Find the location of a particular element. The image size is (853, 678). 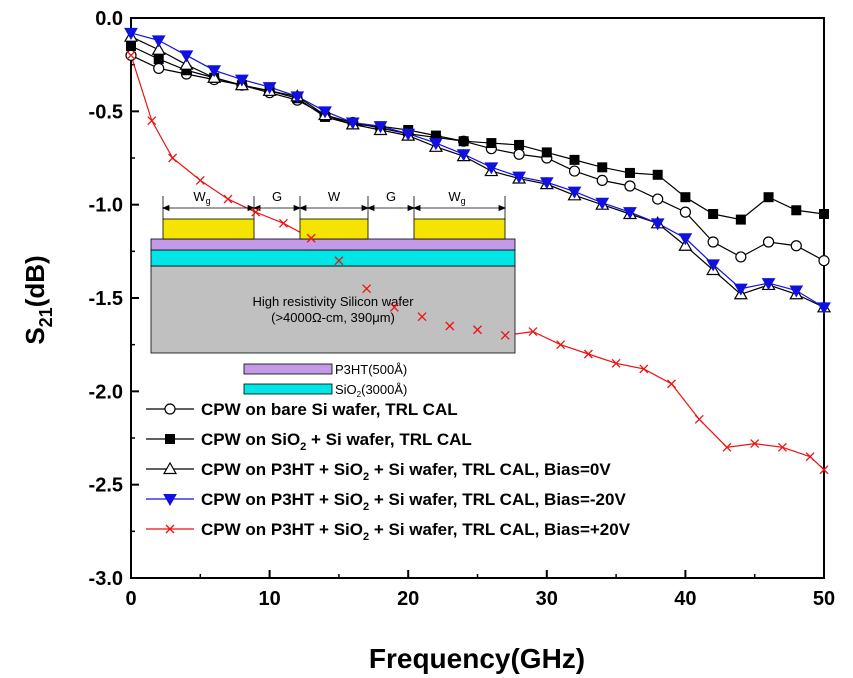

x-tick-label: 20 is located at coordinates (408, 599).